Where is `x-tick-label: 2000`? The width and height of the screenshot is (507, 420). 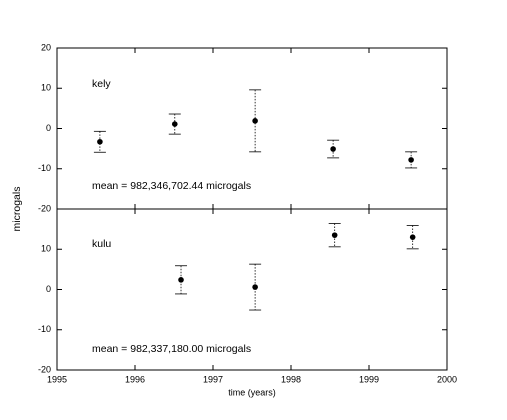 x-tick-label: 2000 is located at coordinates (447, 379).